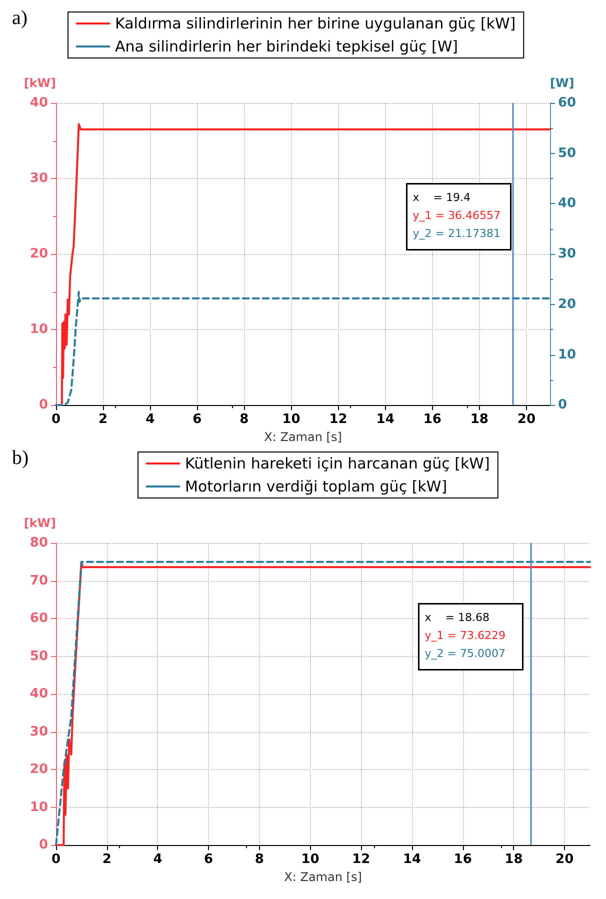  Describe the element at coordinates (465, 635) in the screenshot. I see `annotation: y_1 = 73.6229` at that location.